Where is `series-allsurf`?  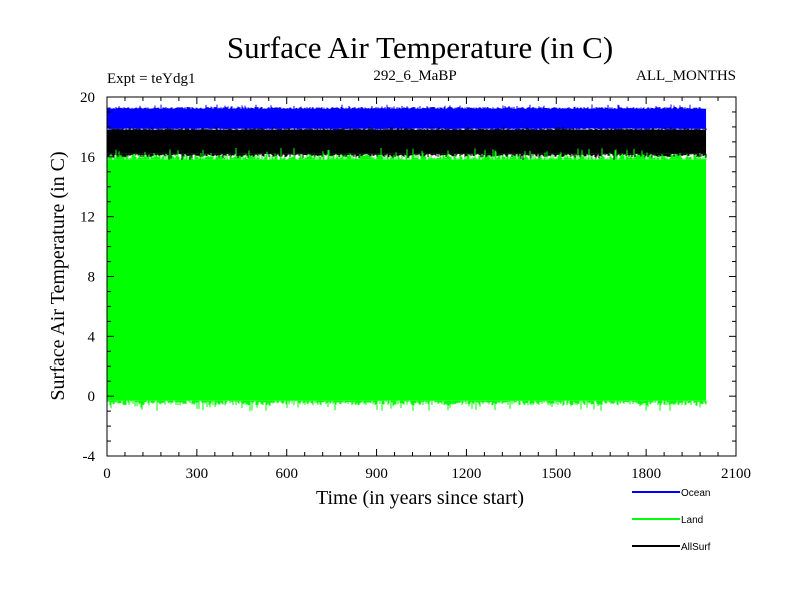
series-allsurf is located at coordinates (406, 144).